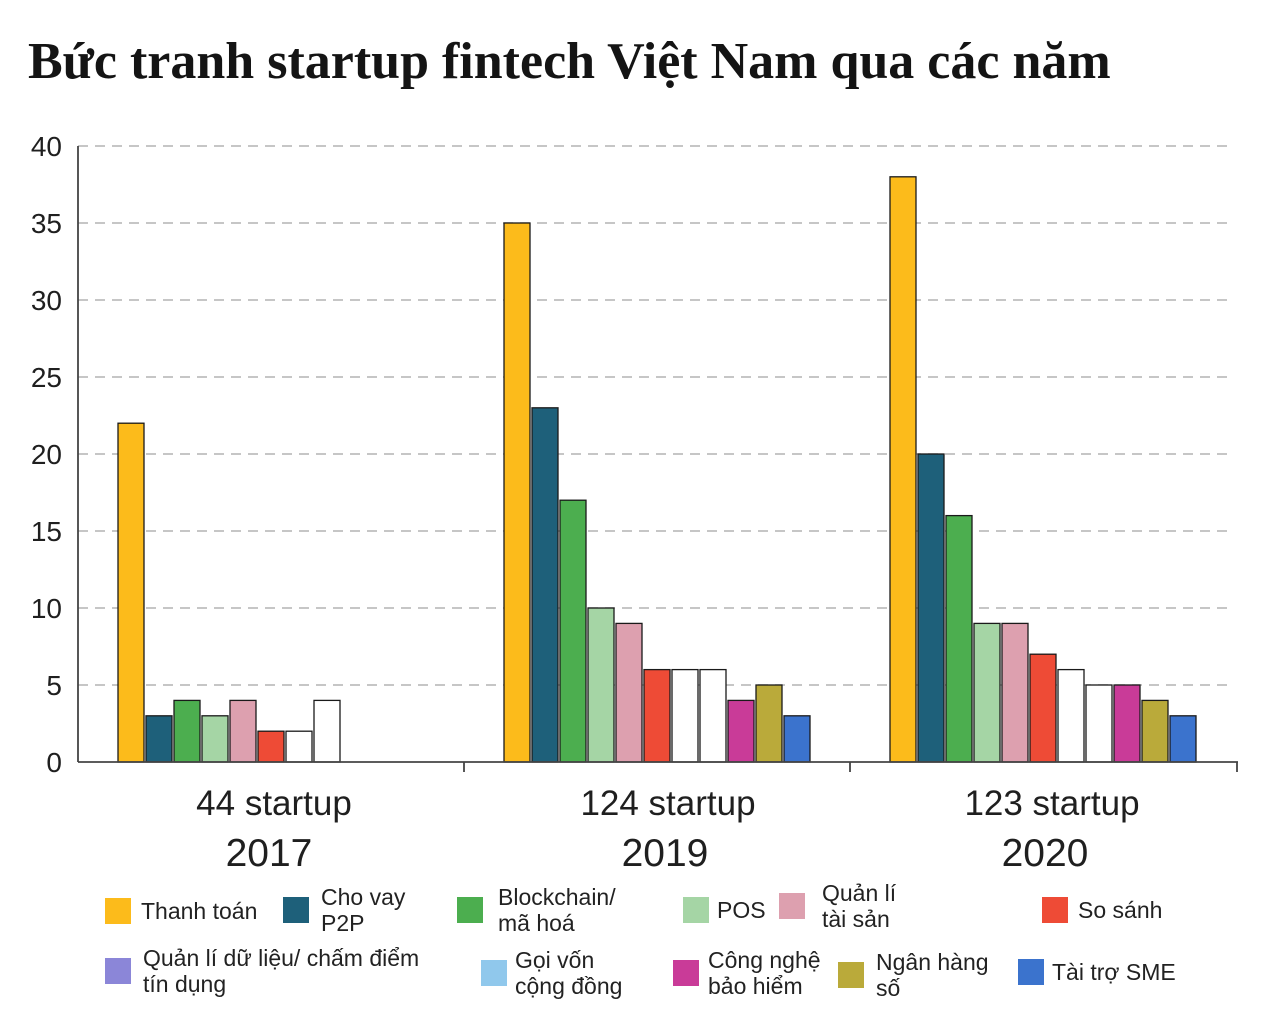 The image size is (1267, 1025). What do you see at coordinates (536, 923) in the screenshot?
I see `legend-label-line: mã hoá` at bounding box center [536, 923].